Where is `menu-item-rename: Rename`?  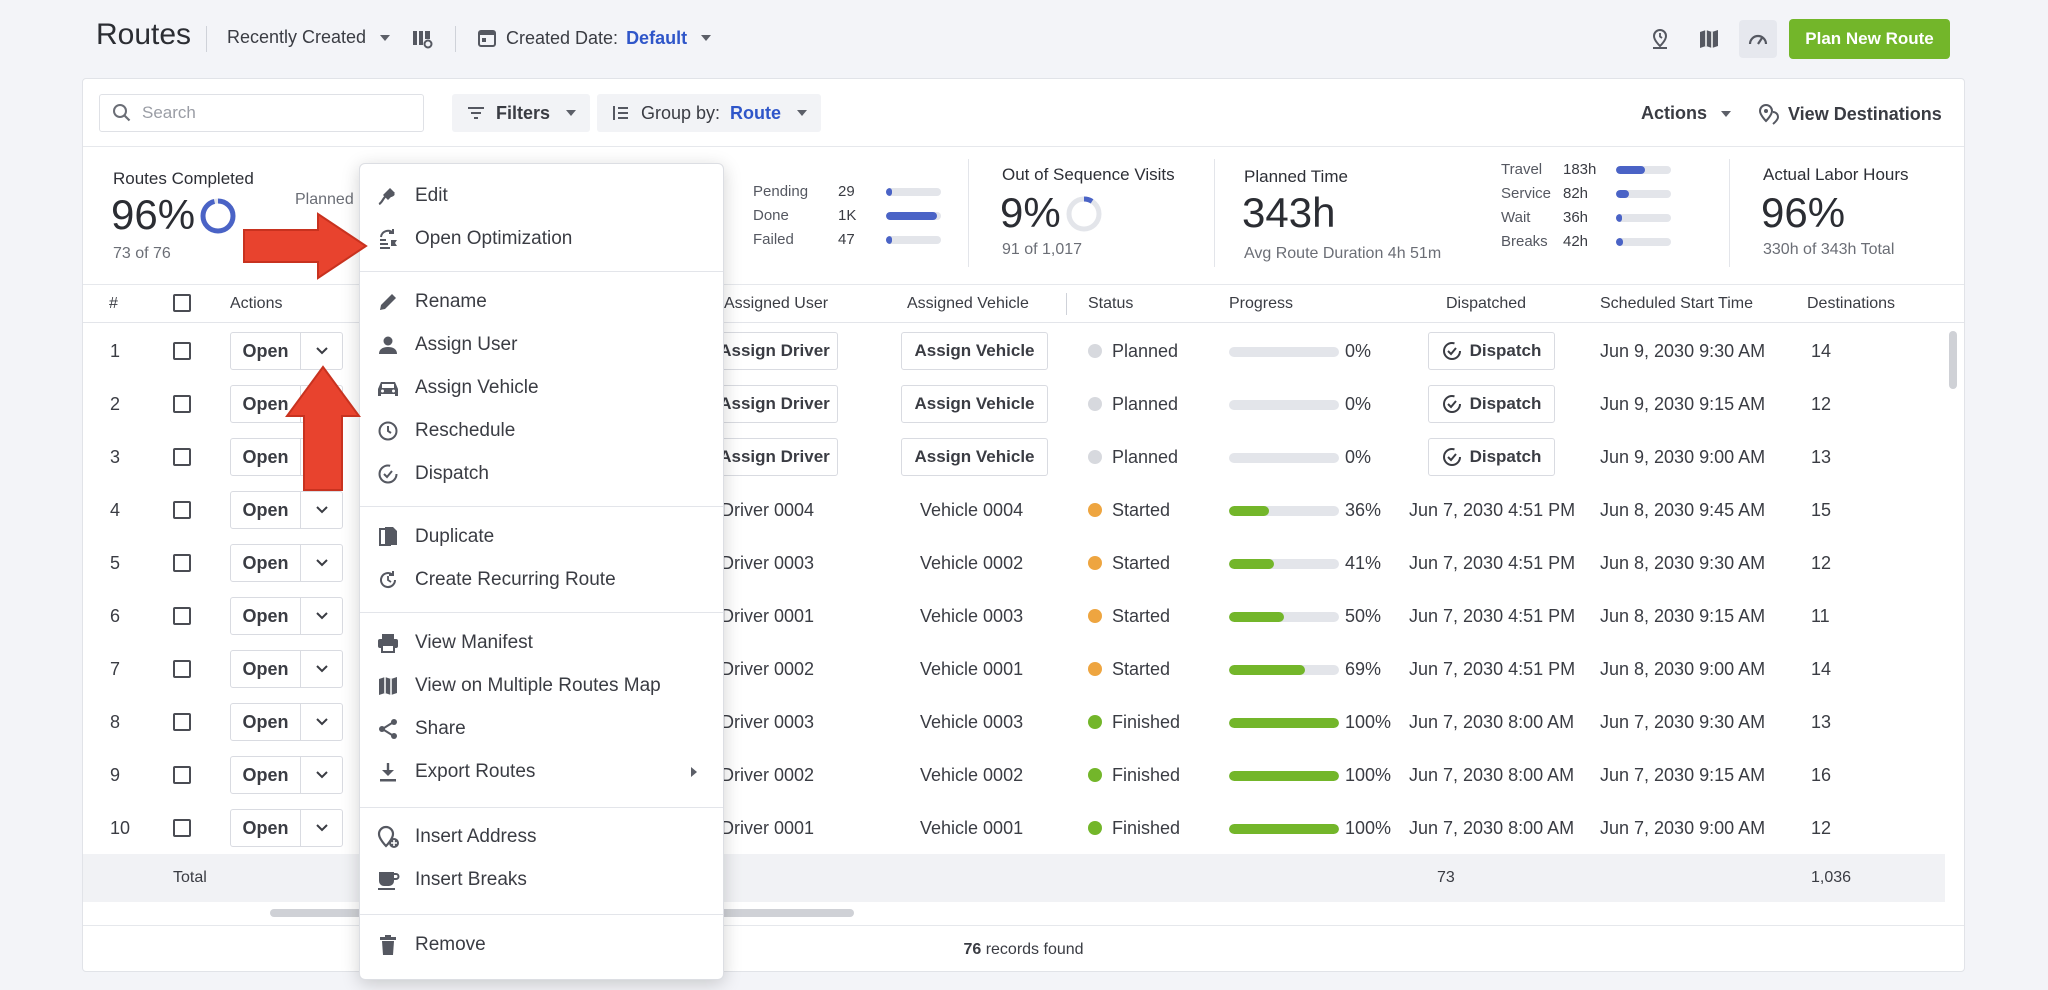
menu-item-rename: Rename is located at coordinates (541, 302).